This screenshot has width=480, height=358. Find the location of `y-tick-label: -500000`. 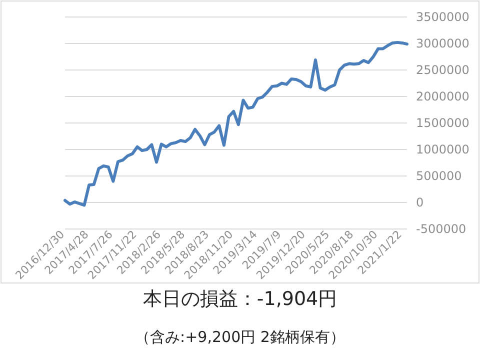

y-tick-label: -500000 is located at coordinates (441, 229).